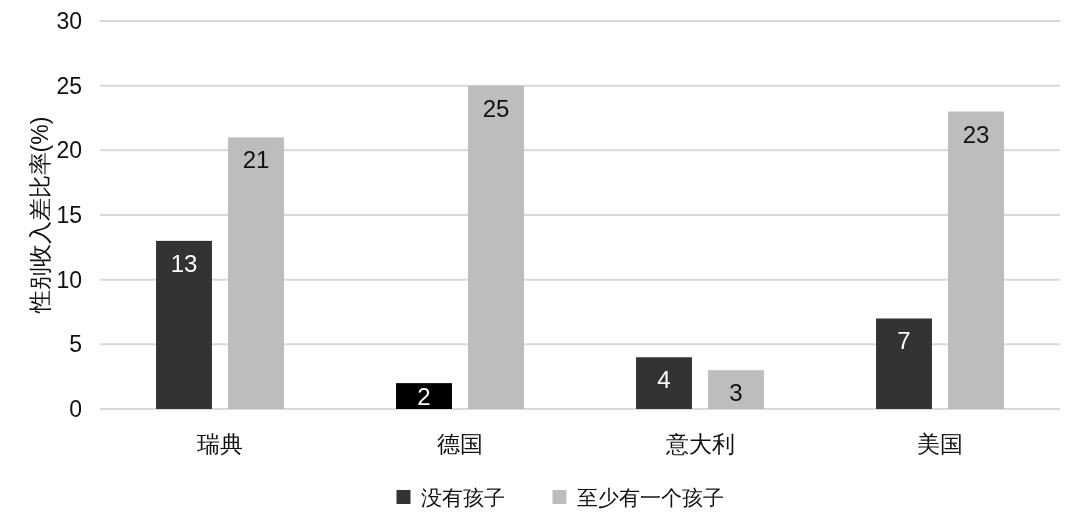 This screenshot has width=1080, height=524. What do you see at coordinates (75, 344) in the screenshot?
I see `y-tick-label: 5` at bounding box center [75, 344].